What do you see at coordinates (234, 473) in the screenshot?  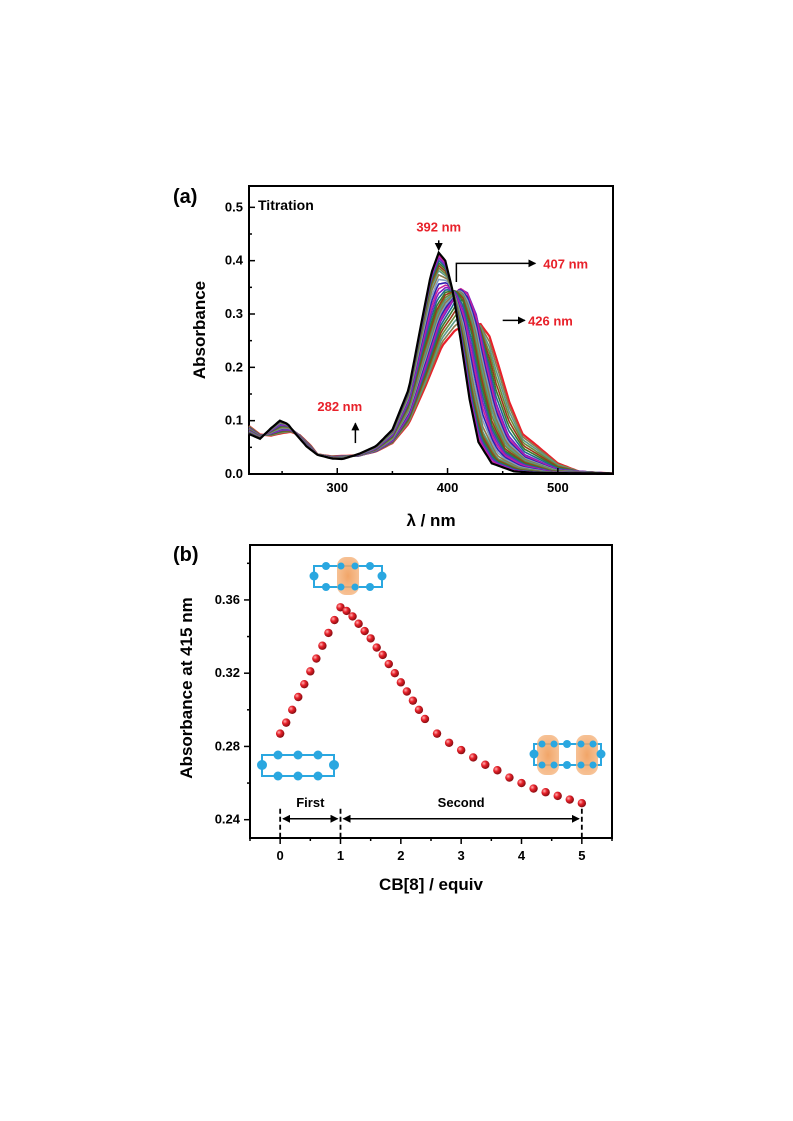 I see `y-tick-label: 0.0` at bounding box center [234, 473].